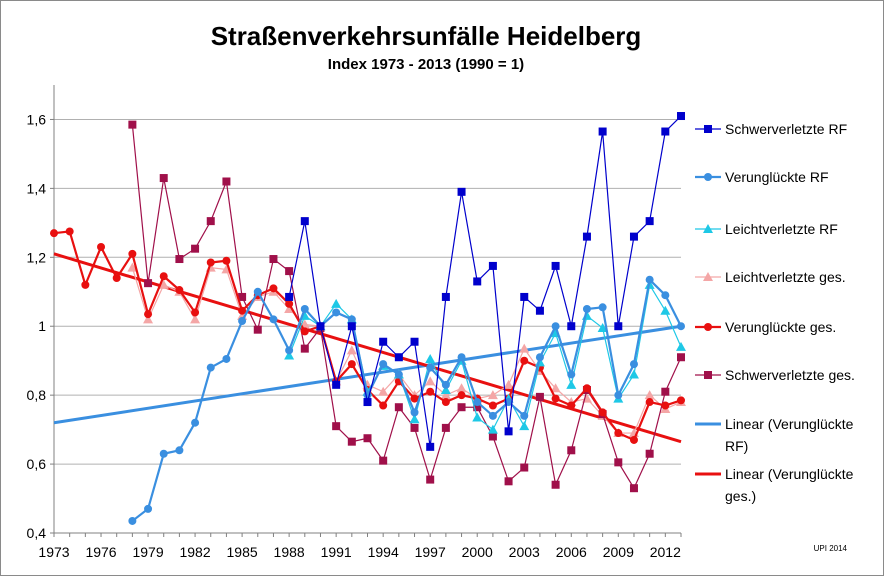 This screenshot has width=884, height=577. I want to click on y-tick-label: 1,4, so click(37, 188).